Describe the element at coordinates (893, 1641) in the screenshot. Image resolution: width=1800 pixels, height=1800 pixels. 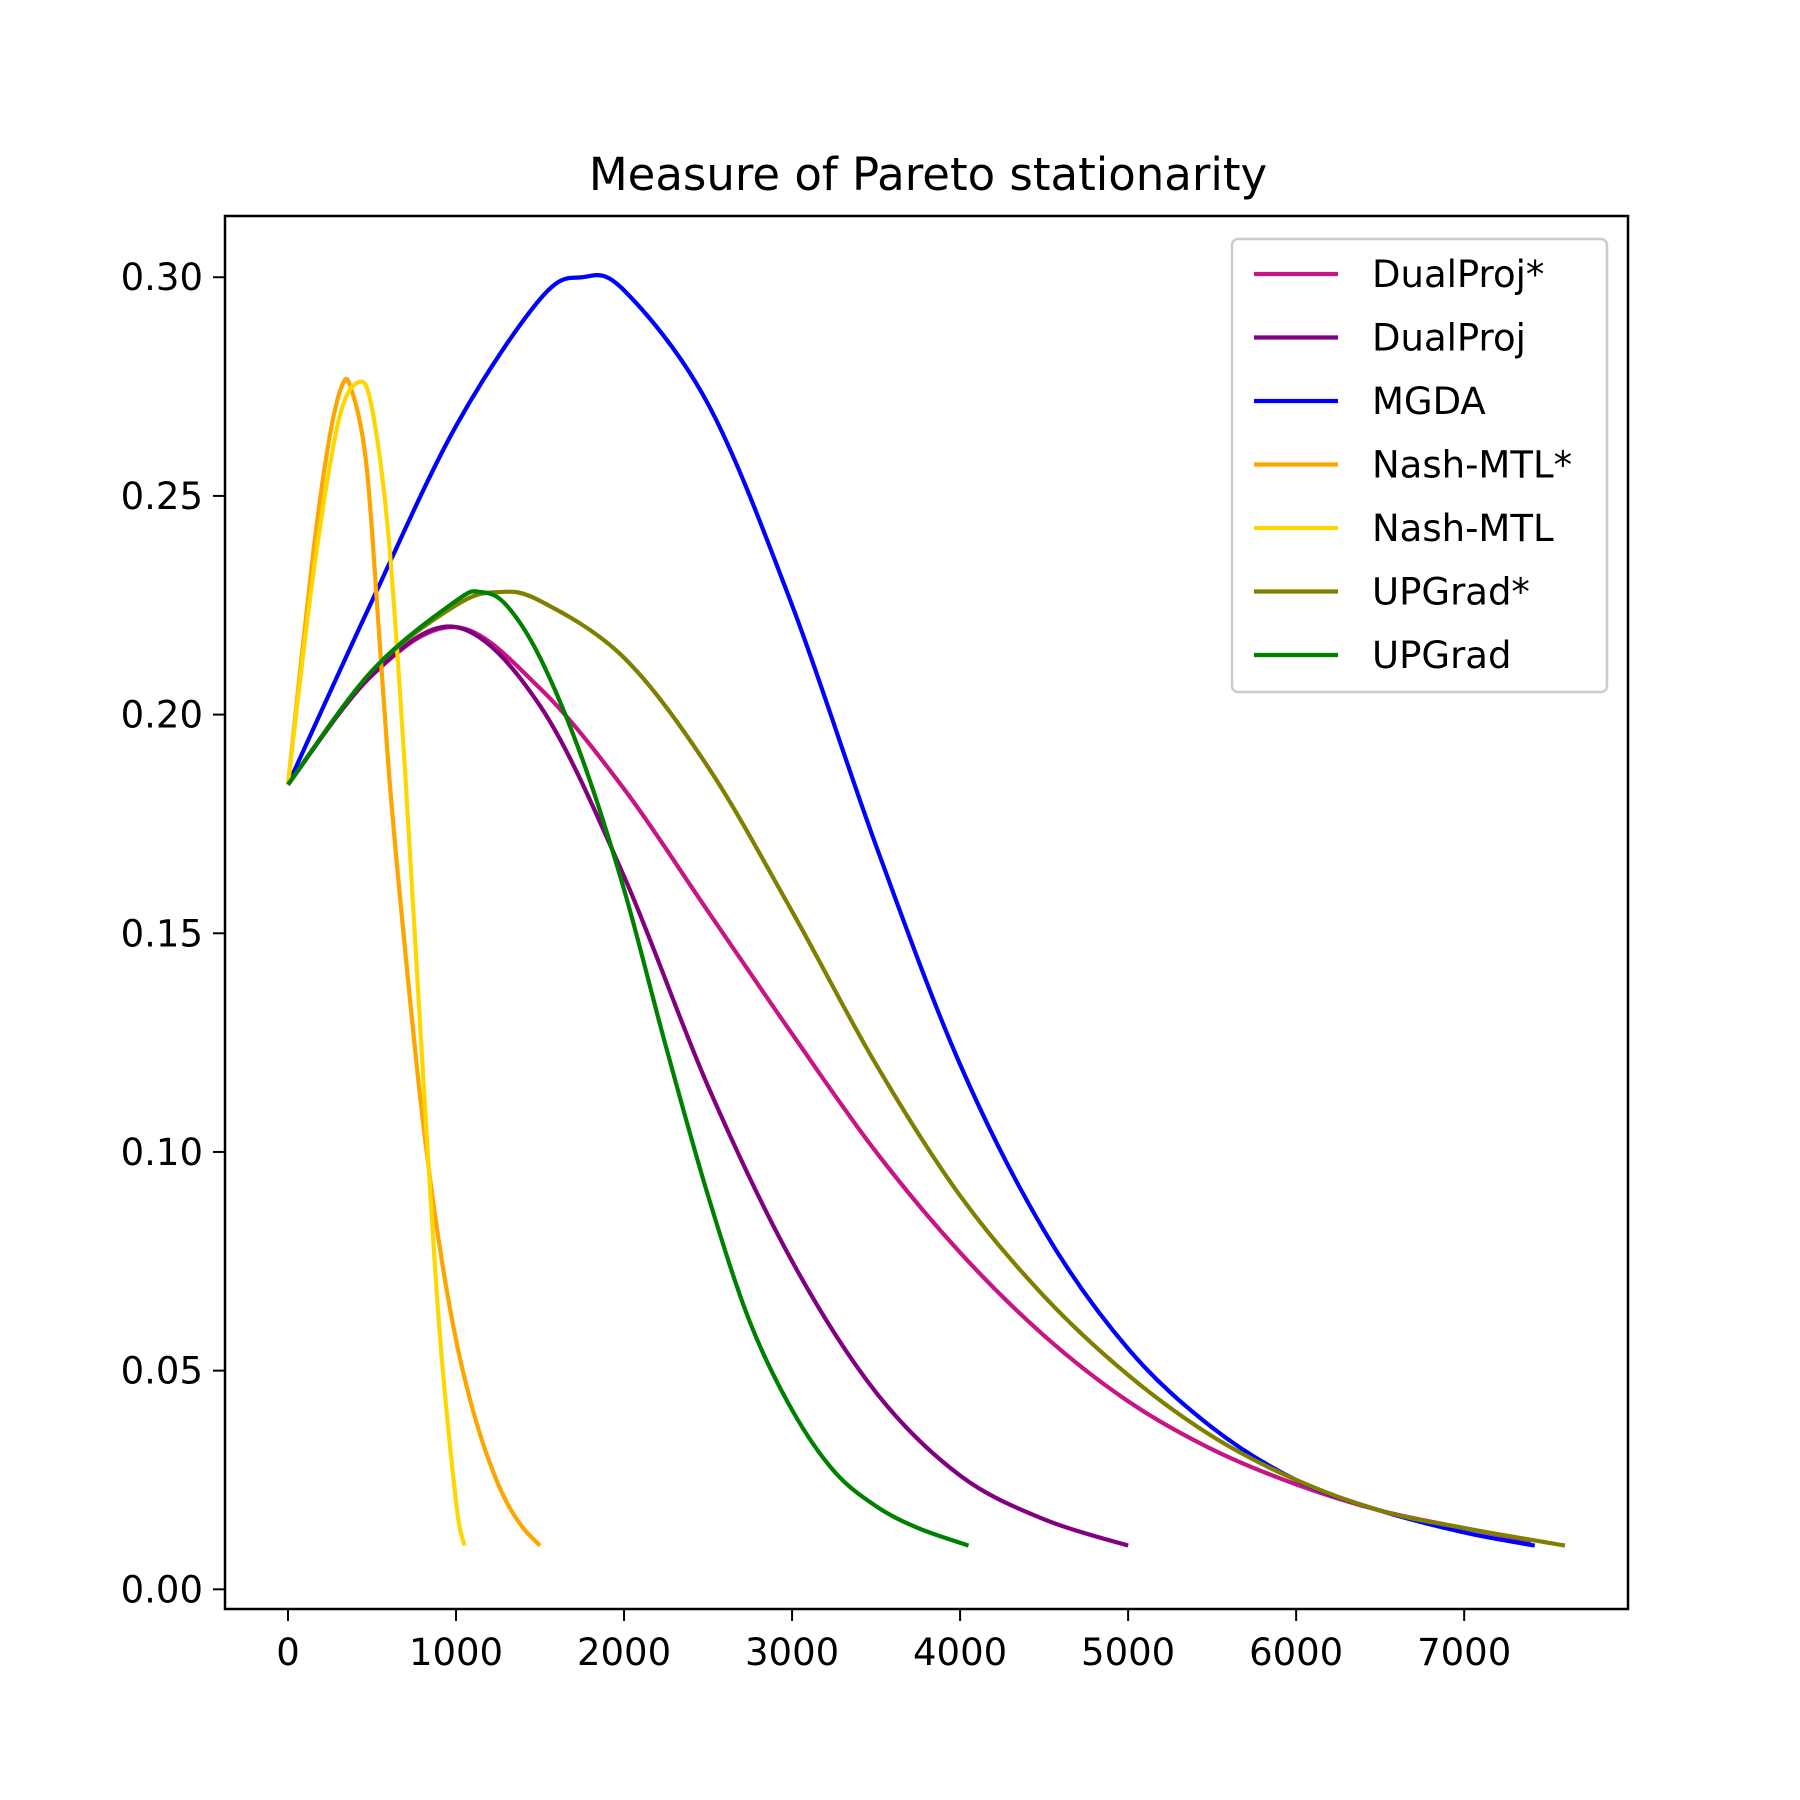
I see `x-axis: 0 1000 2000 3000 4000 5000 6000 7000` at that location.